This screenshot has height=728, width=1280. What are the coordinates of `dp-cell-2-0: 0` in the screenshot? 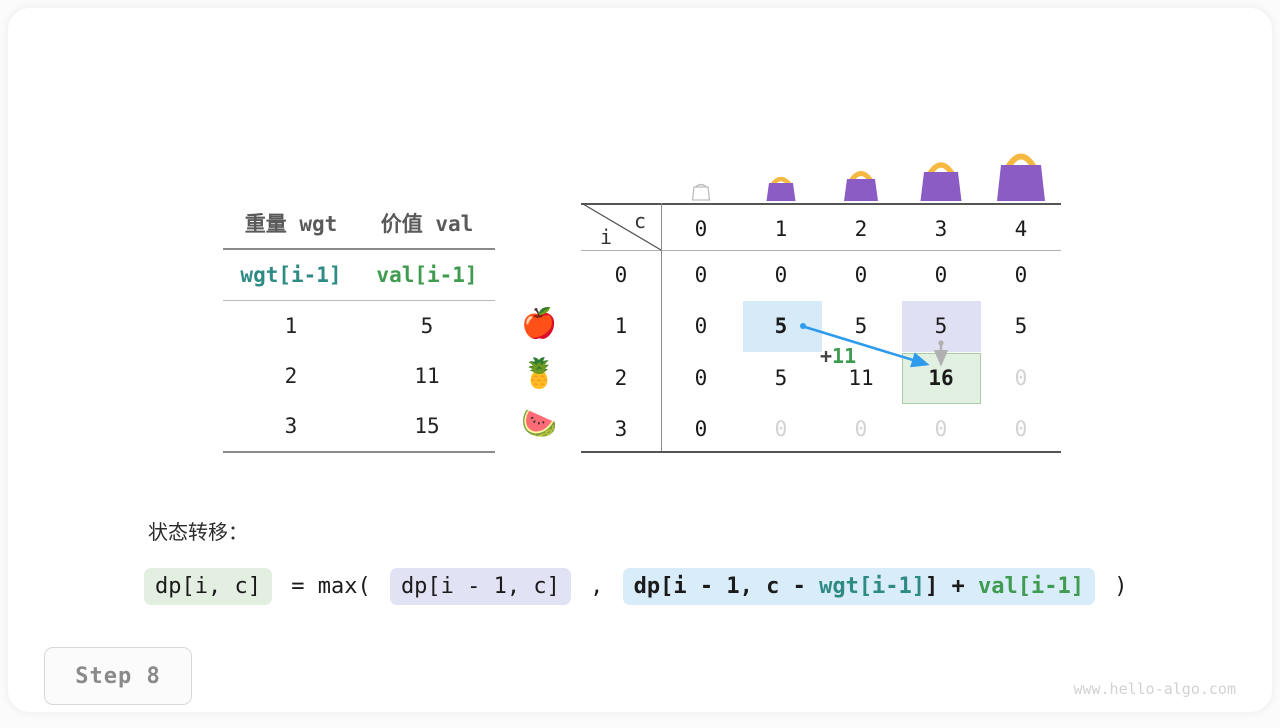 It's located at (701, 378).